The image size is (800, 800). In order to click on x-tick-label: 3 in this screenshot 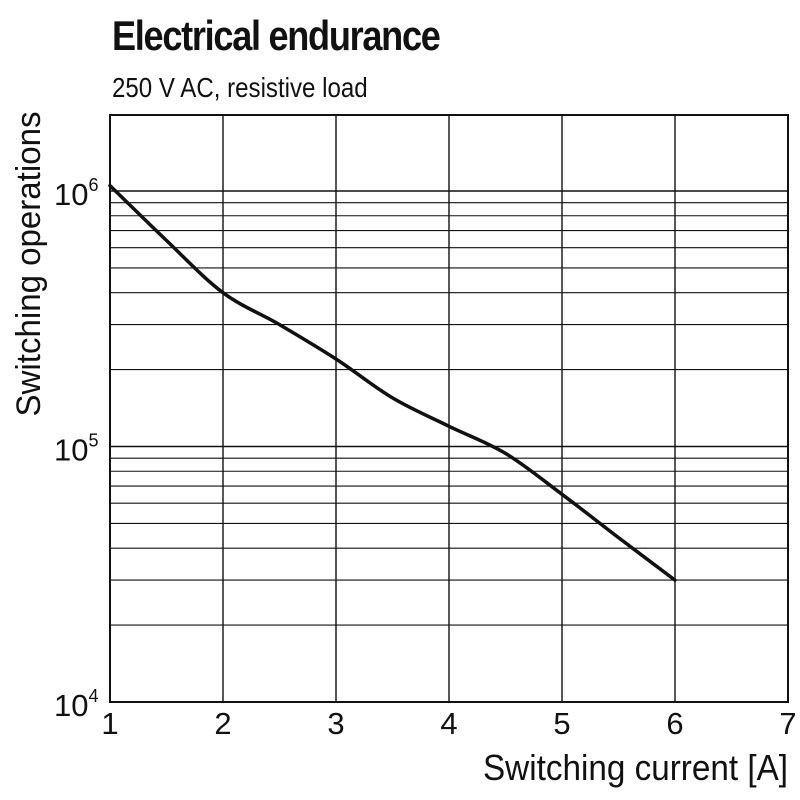, I will do `click(335, 723)`.